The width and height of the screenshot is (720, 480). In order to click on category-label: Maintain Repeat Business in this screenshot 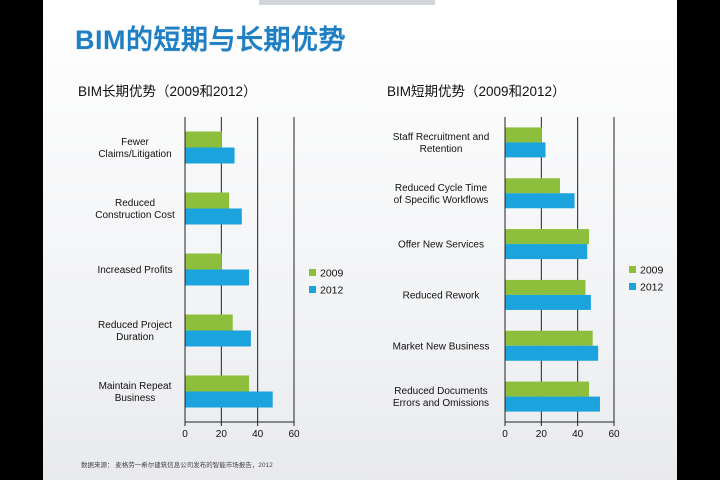, I will do `click(135, 392)`.